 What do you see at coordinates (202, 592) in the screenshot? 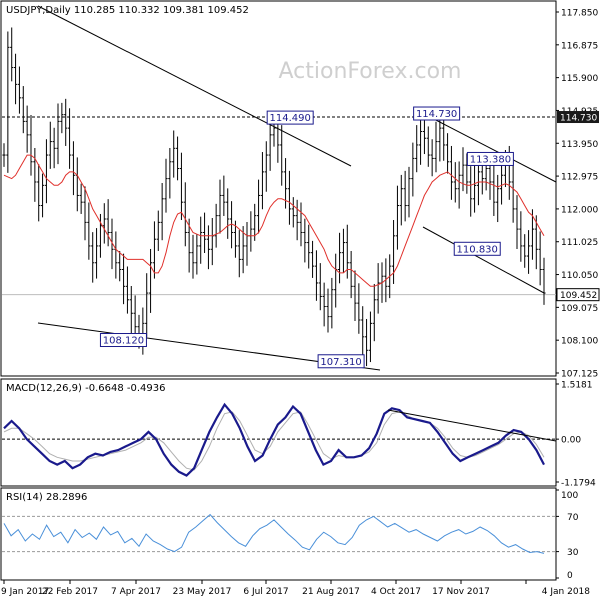
I see `date-tick-label: 23 May 2017` at bounding box center [202, 592].